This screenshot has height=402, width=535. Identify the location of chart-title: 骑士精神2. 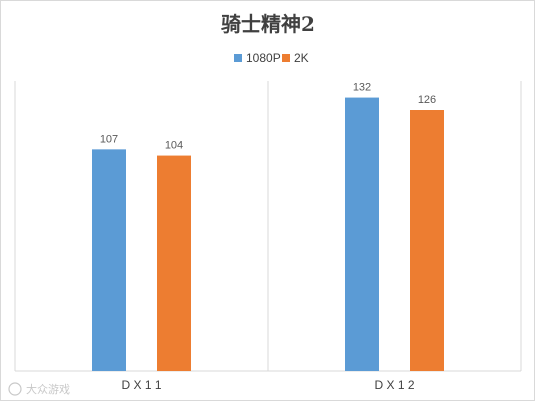
(268, 24).